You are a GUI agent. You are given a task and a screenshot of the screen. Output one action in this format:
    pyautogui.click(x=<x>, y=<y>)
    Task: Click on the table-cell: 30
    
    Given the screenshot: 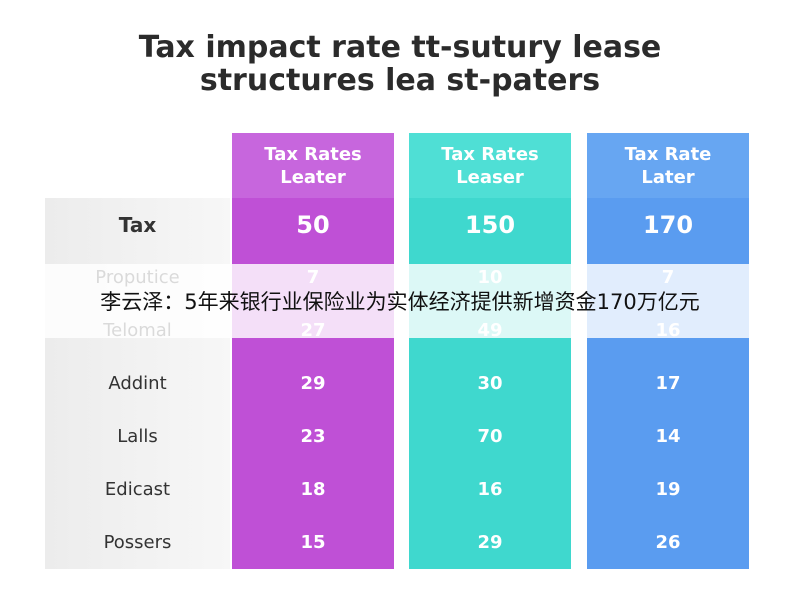 What is the action you would take?
    pyautogui.click(x=490, y=383)
    